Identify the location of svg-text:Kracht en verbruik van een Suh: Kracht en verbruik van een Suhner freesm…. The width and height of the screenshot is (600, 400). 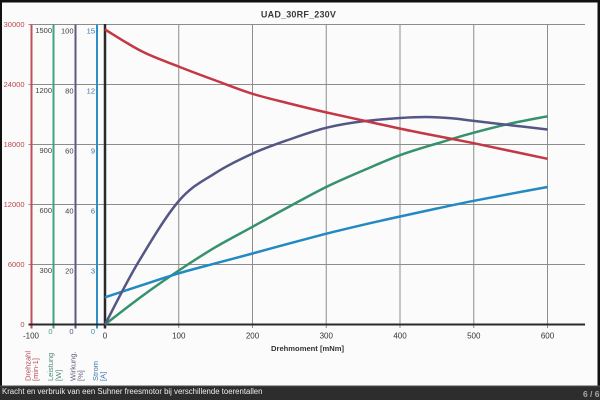
(132, 391).